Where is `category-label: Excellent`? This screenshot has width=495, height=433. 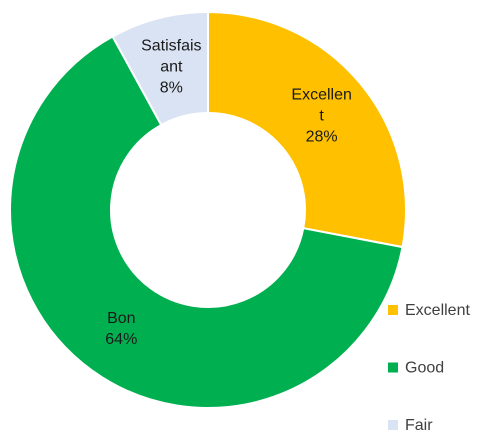
category-label: Excellent is located at coordinates (321, 105).